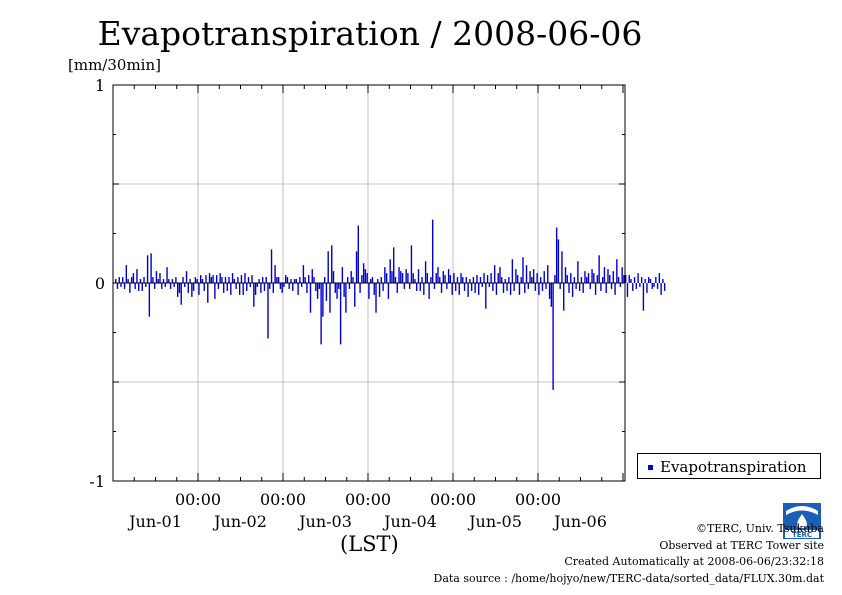  Describe the element at coordinates (100, 85) in the screenshot. I see `y-tick-label: 1` at that location.